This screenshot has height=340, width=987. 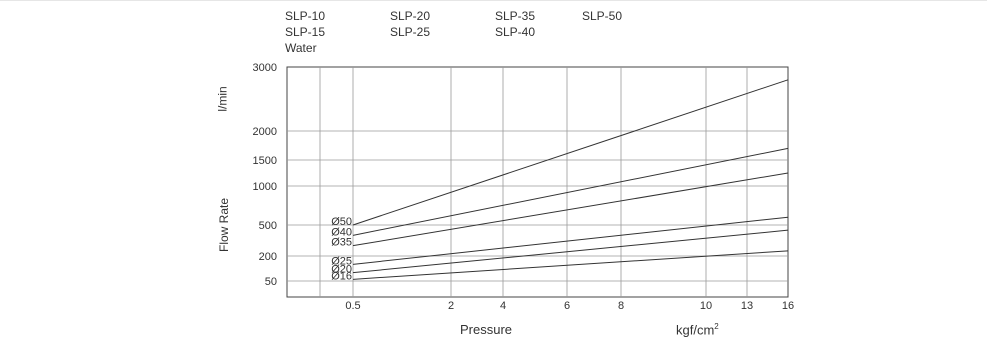 What do you see at coordinates (352, 306) in the screenshot?
I see `x-tick-label: 0.5` at bounding box center [352, 306].